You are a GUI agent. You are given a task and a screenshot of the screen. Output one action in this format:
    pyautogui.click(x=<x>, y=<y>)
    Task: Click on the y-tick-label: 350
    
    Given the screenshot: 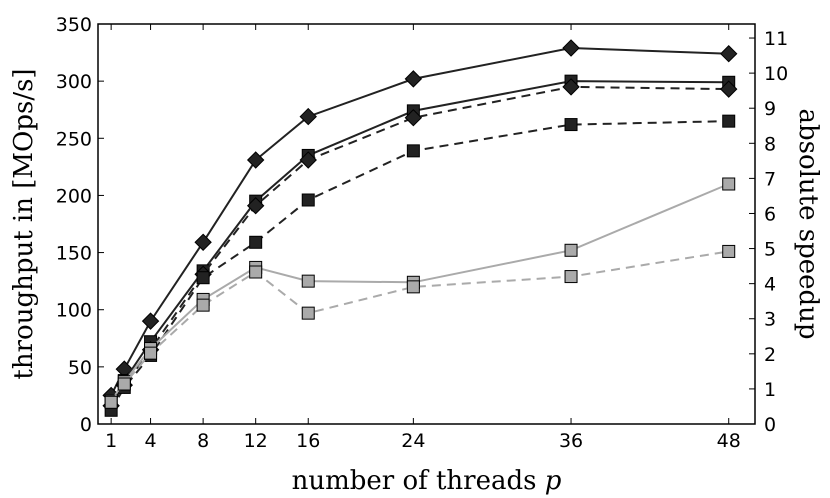 What is the action you would take?
    pyautogui.click(x=74, y=25)
    